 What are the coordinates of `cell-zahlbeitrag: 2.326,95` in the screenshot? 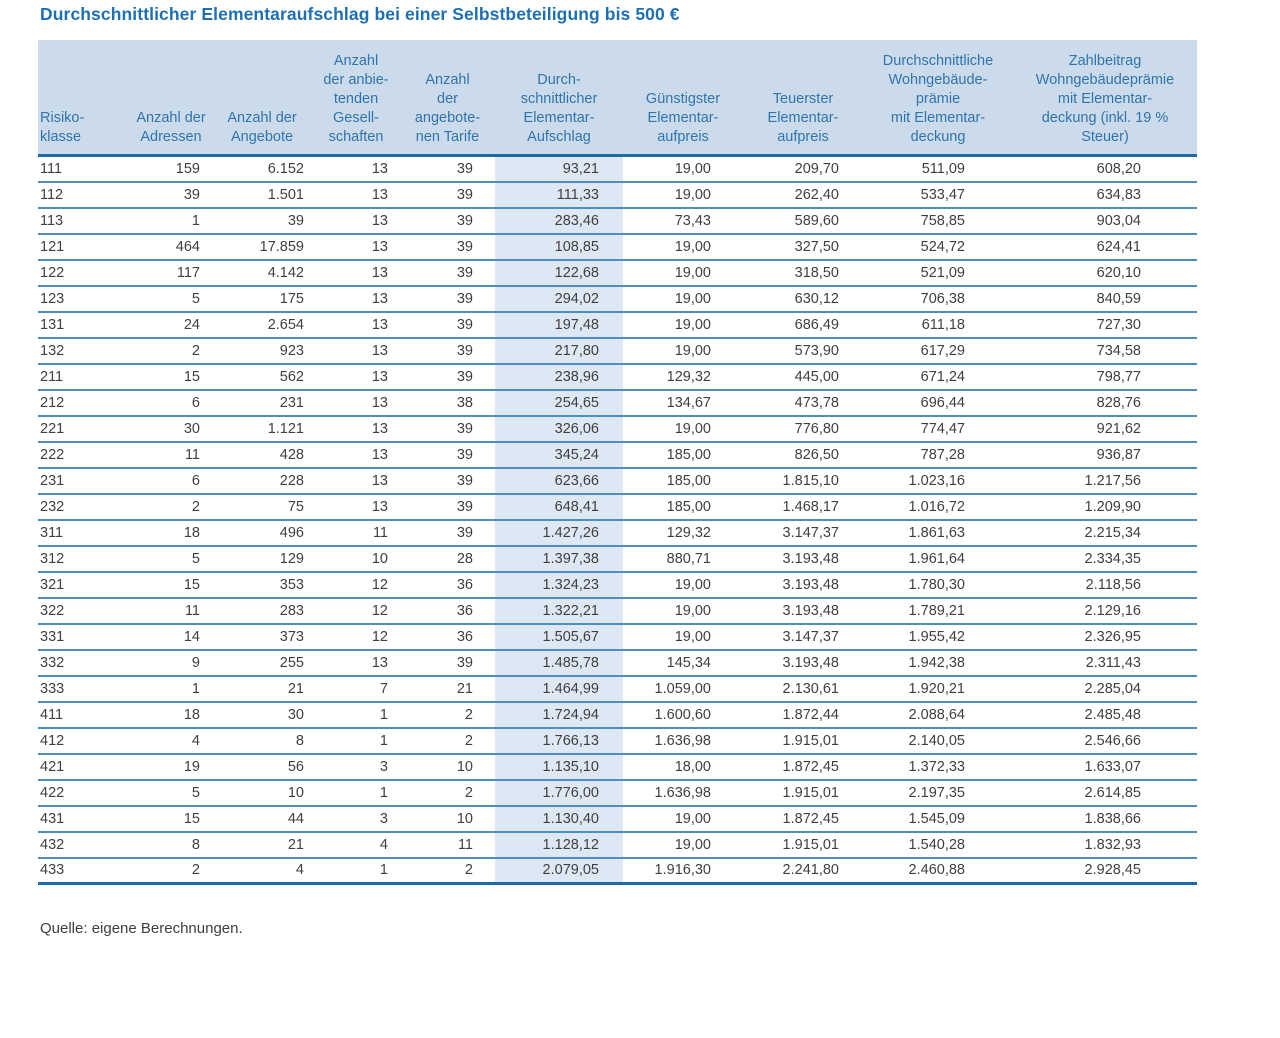 It's located at (1105, 637).